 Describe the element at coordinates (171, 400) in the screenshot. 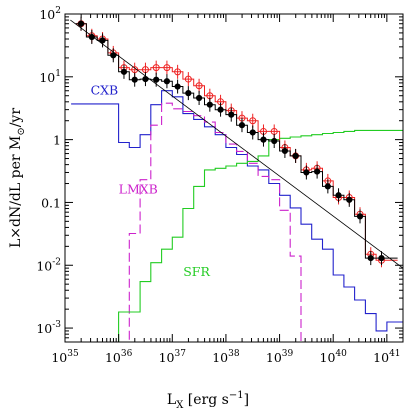

I see `x-axis-label-main: L` at that location.